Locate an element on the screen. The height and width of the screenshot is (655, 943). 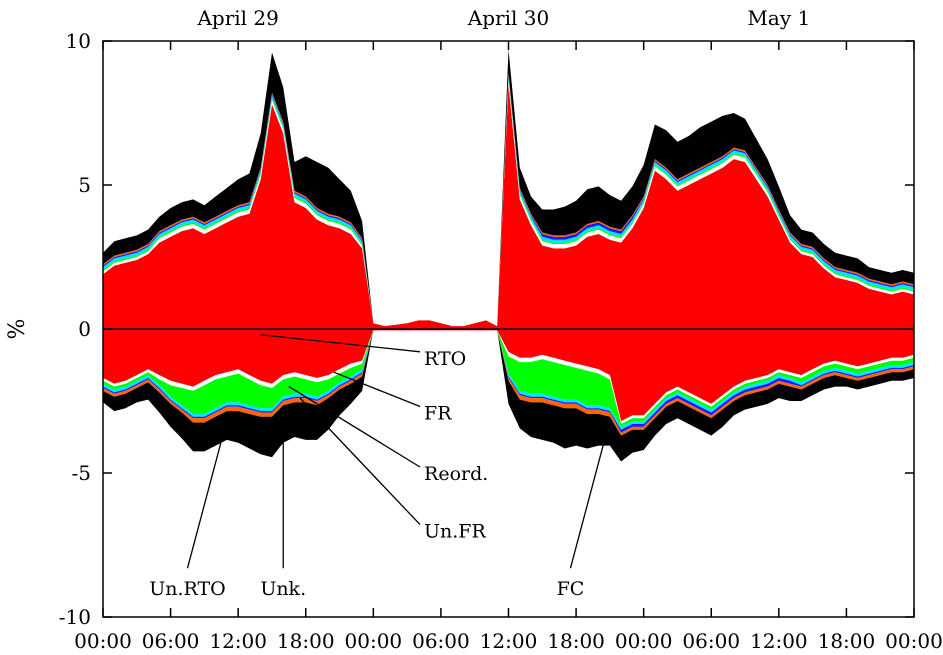
y-tick-label: -5 is located at coordinates (81, 473).